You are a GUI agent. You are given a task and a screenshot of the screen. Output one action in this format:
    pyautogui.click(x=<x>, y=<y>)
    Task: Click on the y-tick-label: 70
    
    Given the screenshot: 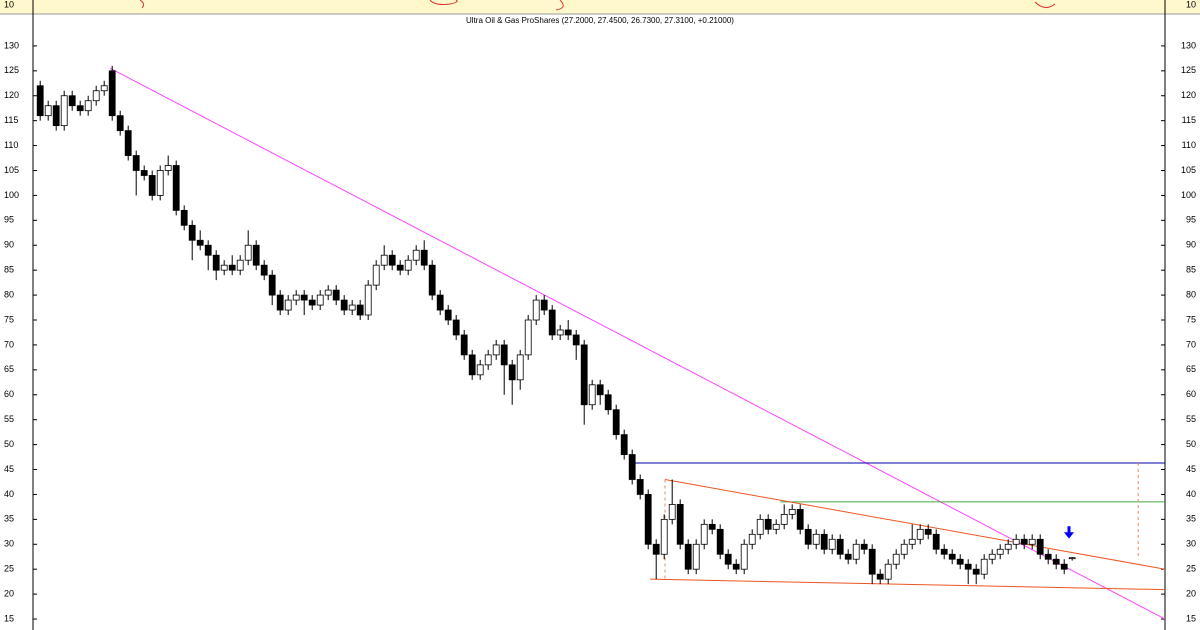 What is the action you would take?
    pyautogui.click(x=9, y=344)
    